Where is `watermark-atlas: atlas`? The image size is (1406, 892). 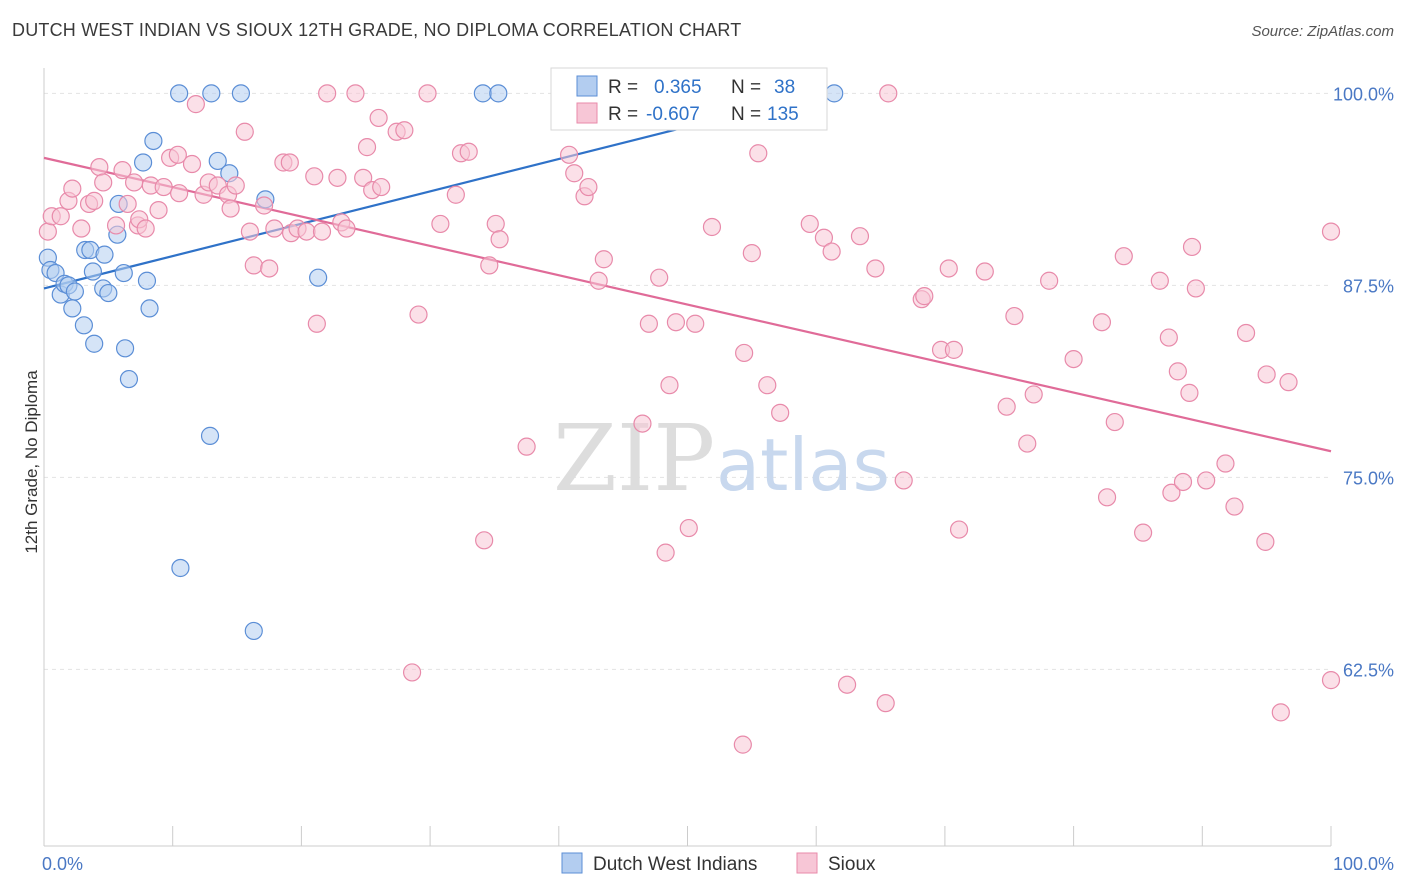
watermark-atlas: atlas is located at coordinates (803, 465).